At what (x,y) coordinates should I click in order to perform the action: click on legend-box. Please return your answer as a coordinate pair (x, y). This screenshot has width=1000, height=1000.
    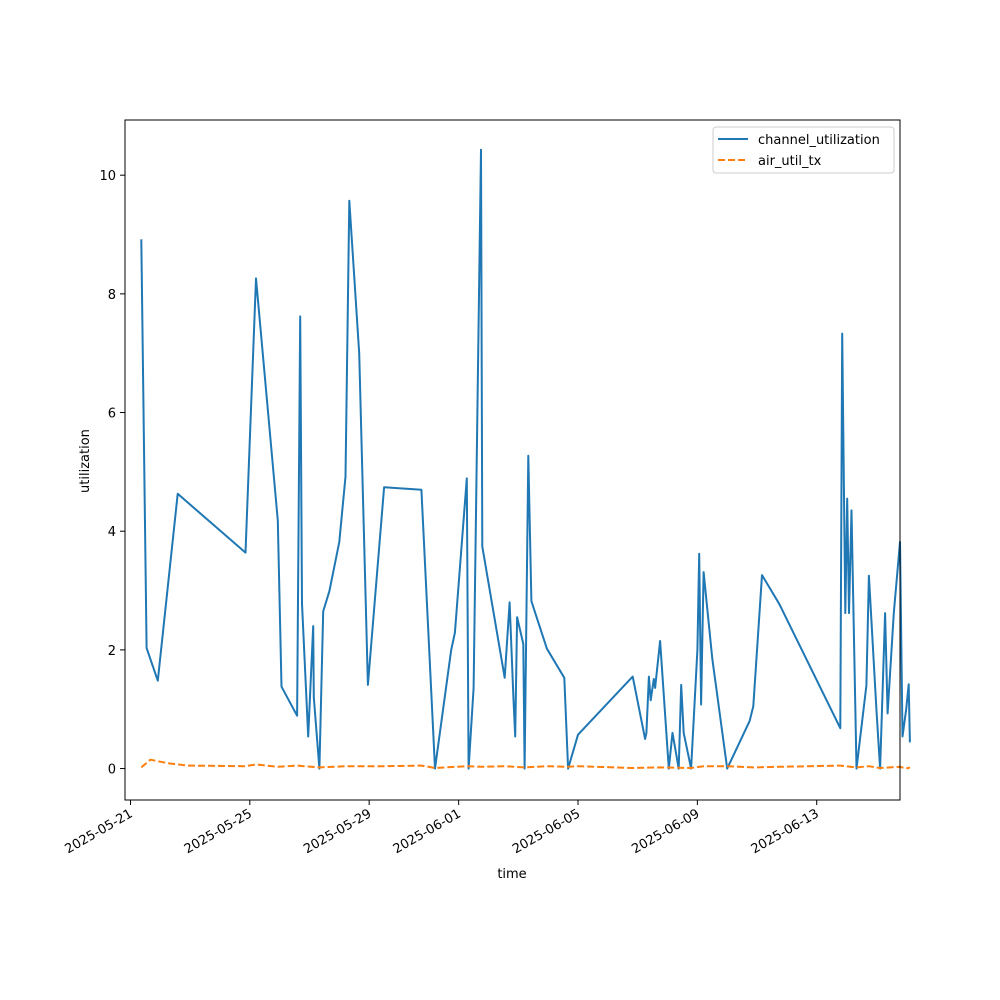
    Looking at the image, I should click on (803, 150).